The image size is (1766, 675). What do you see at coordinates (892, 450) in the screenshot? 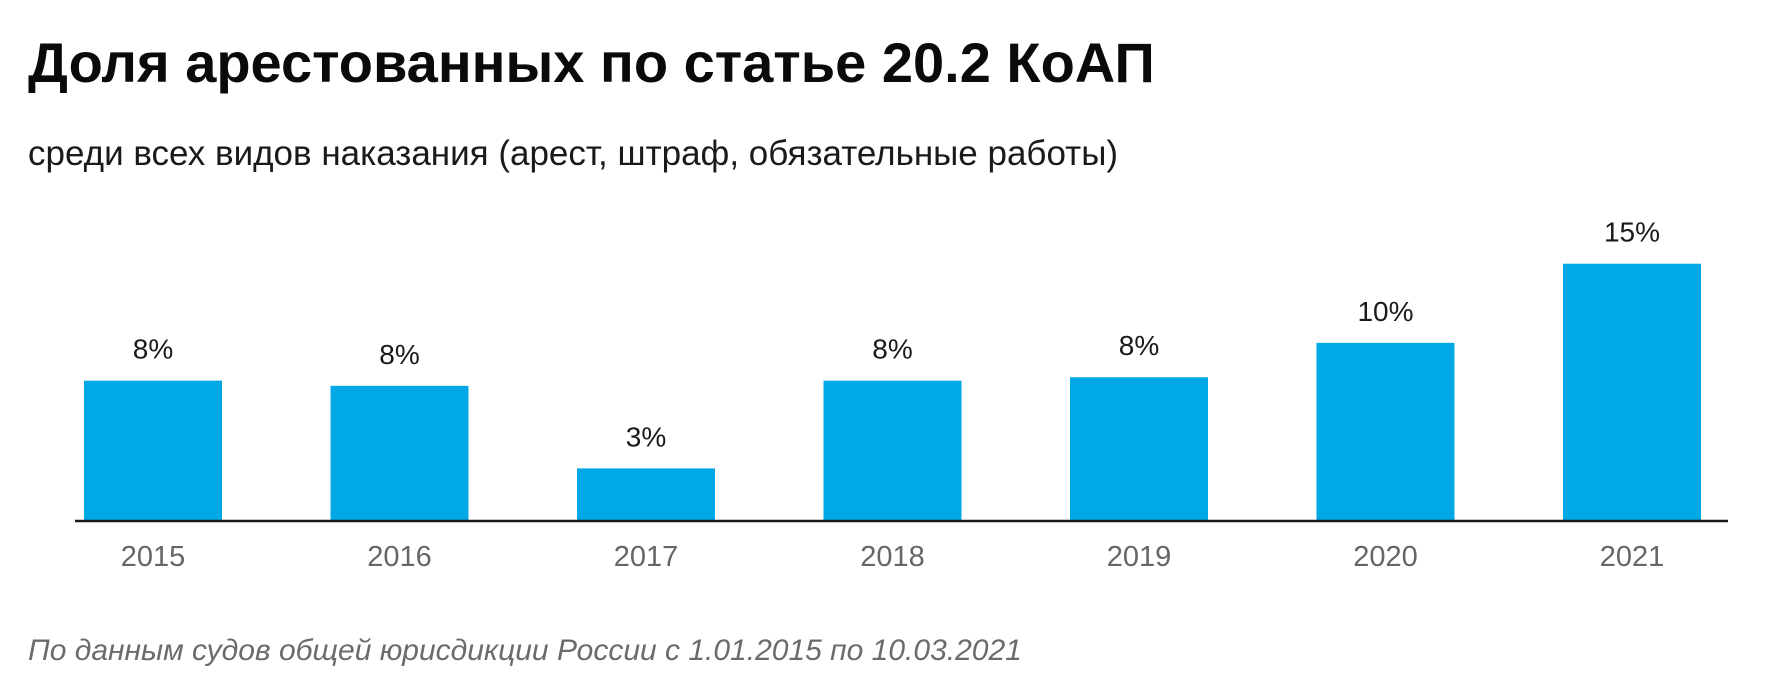
I see `bar-2018` at bounding box center [892, 450].